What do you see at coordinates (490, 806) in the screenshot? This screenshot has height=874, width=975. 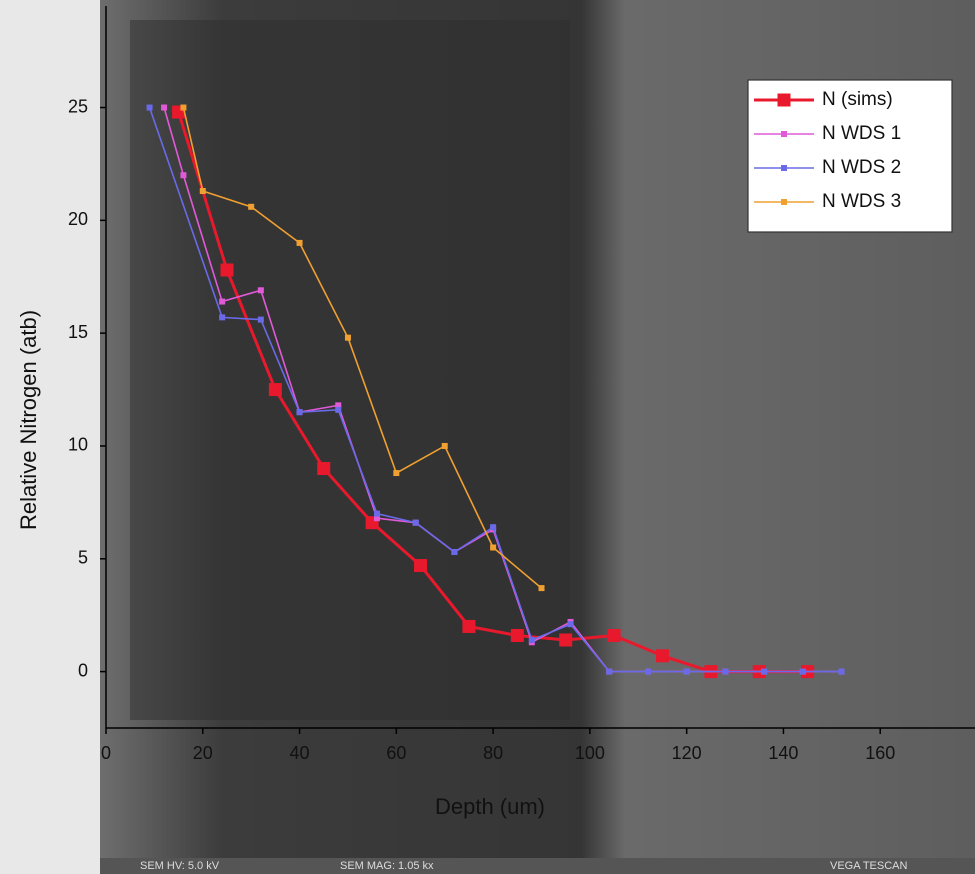 I see `x-axis-title: Depth (um)` at bounding box center [490, 806].